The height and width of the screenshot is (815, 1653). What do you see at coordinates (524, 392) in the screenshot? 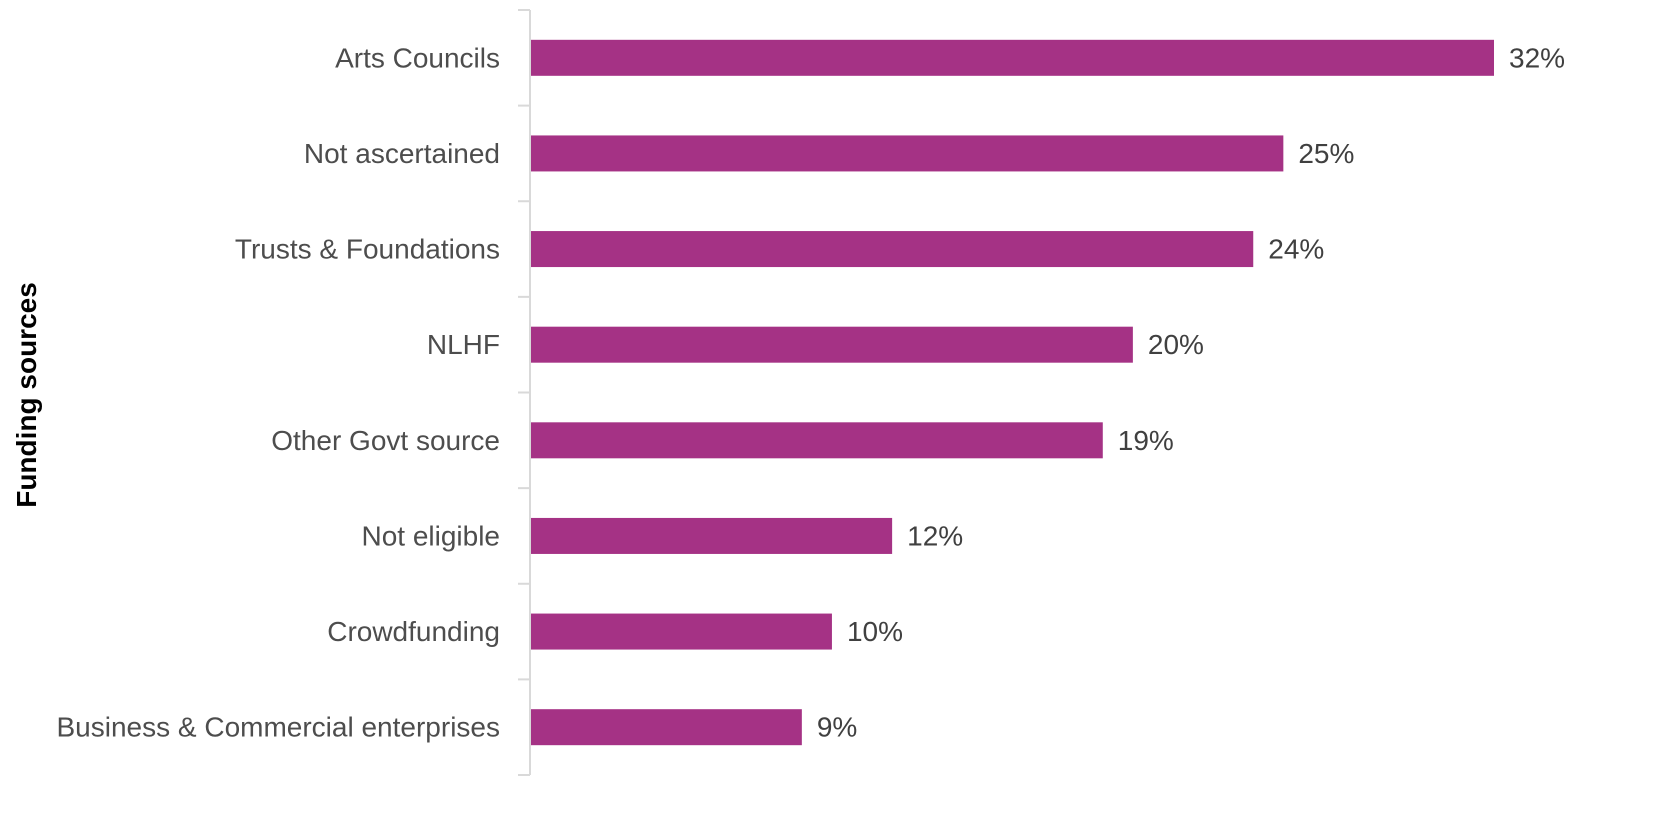
I see `category-axis` at bounding box center [524, 392].